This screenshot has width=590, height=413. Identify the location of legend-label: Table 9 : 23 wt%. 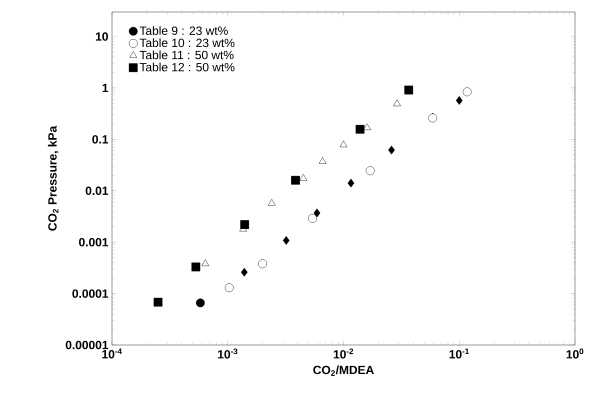
(184, 30).